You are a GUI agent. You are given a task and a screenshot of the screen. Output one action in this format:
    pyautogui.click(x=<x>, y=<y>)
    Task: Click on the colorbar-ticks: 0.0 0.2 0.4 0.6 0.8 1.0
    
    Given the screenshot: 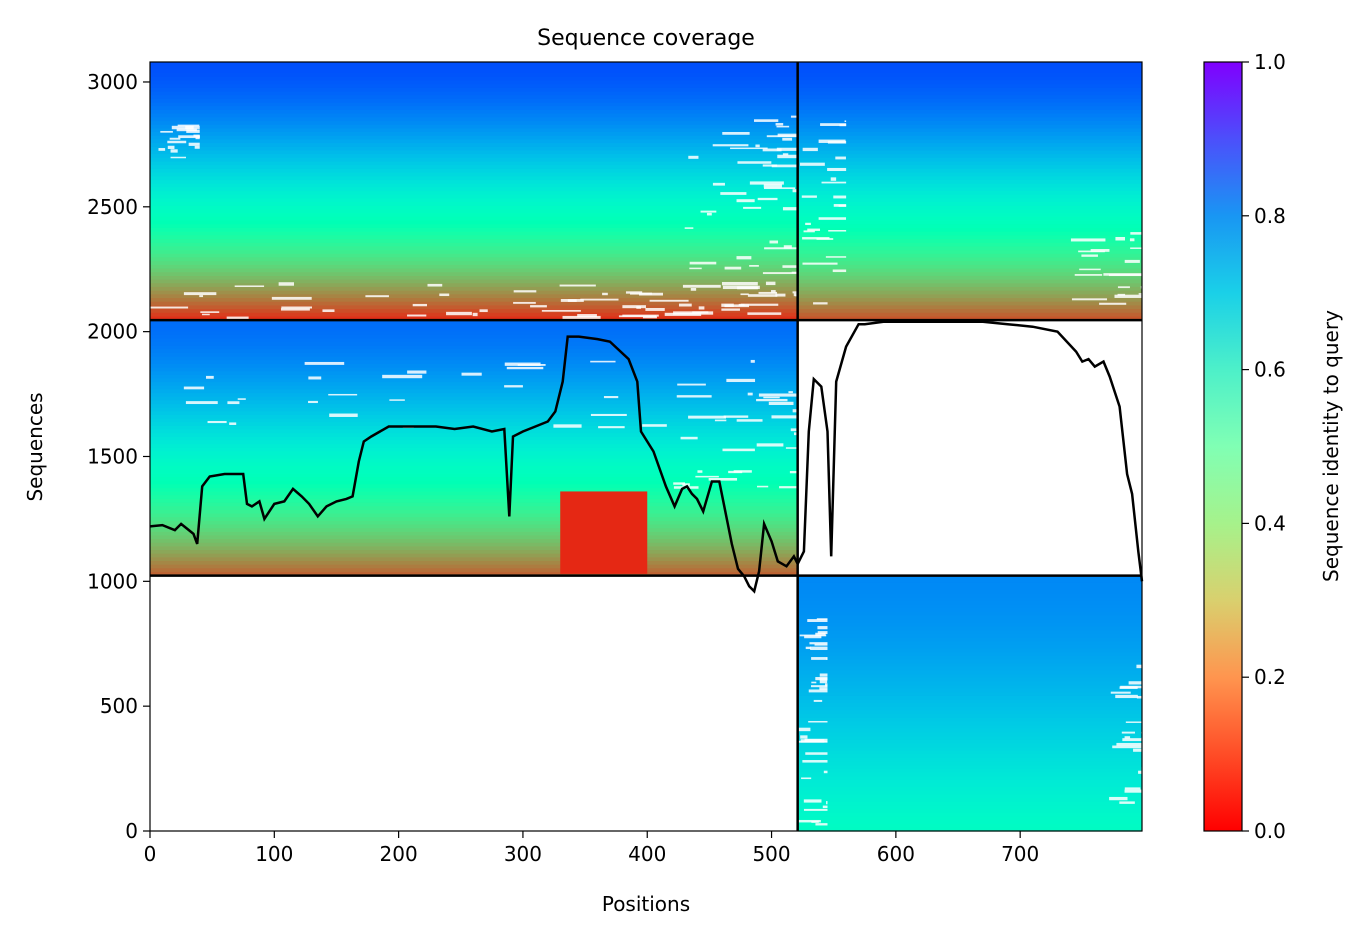 What is the action you would take?
    pyautogui.click(x=1264, y=446)
    